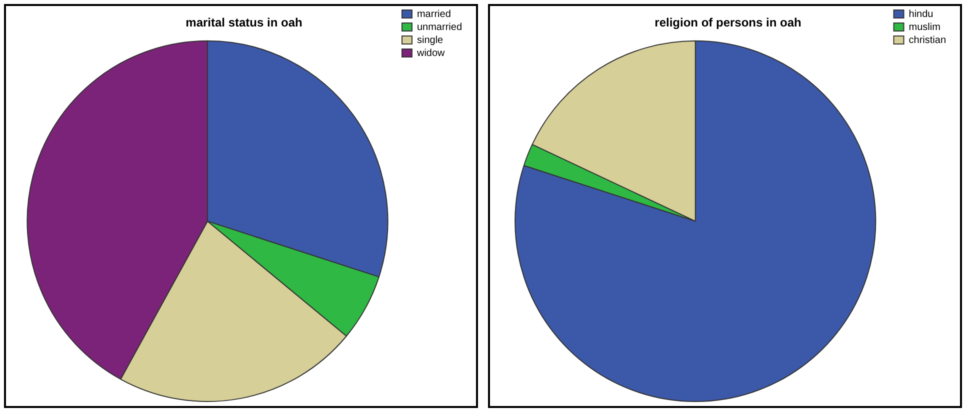 The image size is (974, 415). What do you see at coordinates (244, 23) in the screenshot?
I see `text: marital status in oah` at bounding box center [244, 23].